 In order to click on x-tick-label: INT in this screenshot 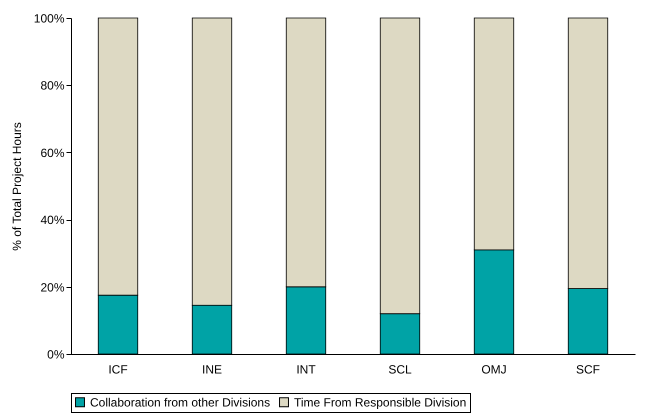, I will do `click(306, 369)`.